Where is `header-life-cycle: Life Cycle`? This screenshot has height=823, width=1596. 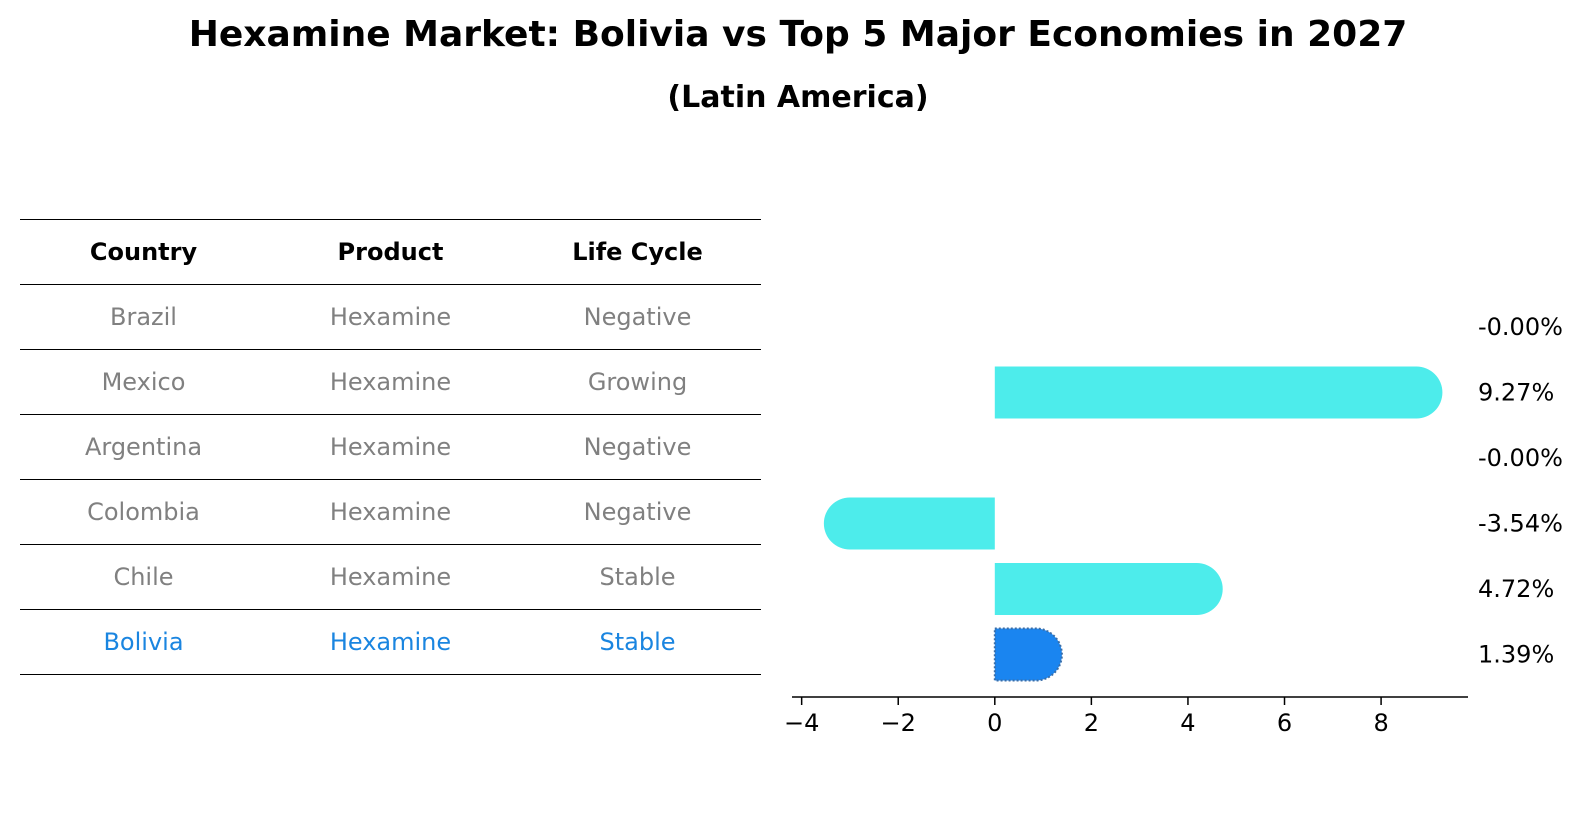 header-life-cycle: Life Cycle is located at coordinates (637, 252).